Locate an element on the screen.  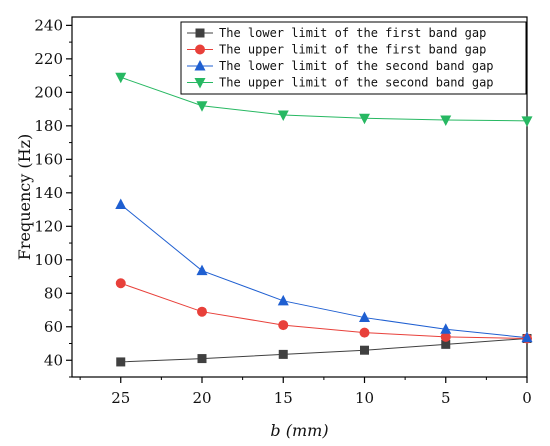
legend-label: The upper limit of the second band gap is located at coordinates (356, 83).